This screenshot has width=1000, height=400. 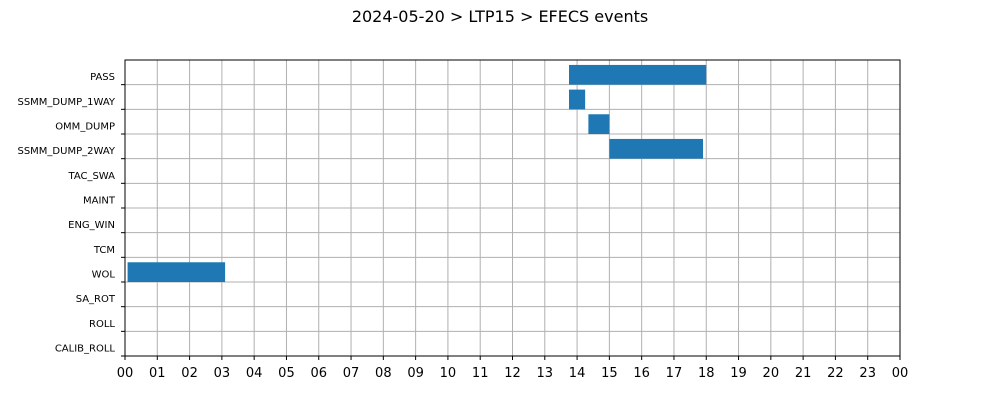 What do you see at coordinates (480, 373) in the screenshot?
I see `x-tick-label: 11` at bounding box center [480, 373].